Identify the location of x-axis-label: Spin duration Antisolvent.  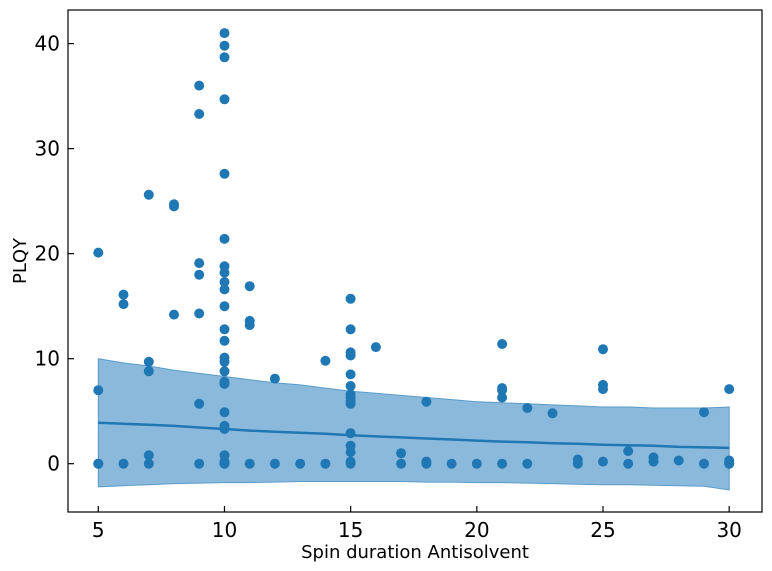
(415, 552).